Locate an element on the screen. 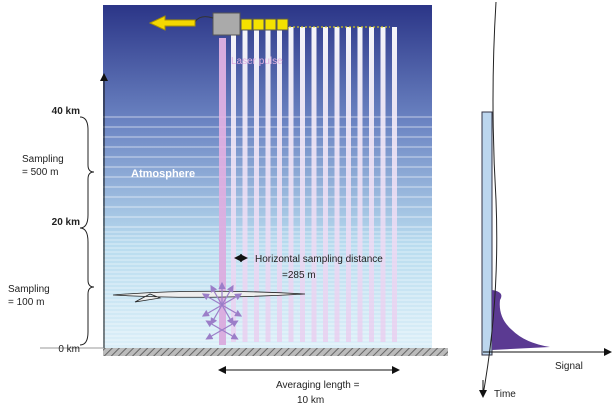 The image size is (613, 408). satellite-body is located at coordinates (226, 24).